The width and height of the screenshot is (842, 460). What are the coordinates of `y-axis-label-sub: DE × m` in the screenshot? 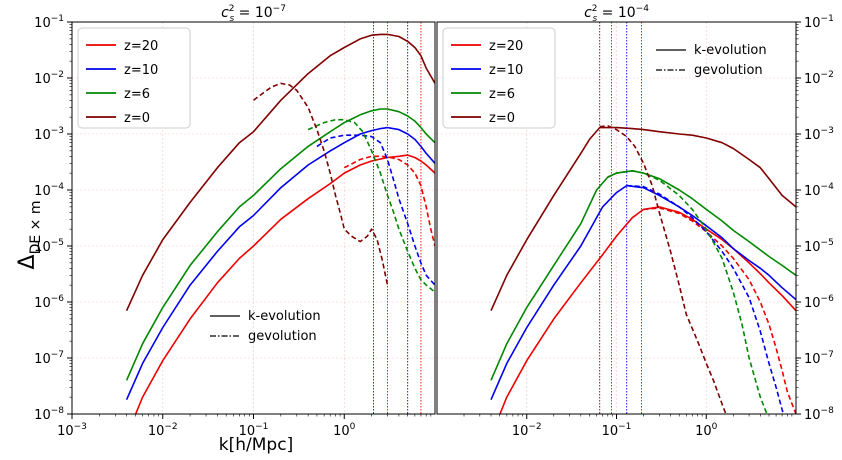 It's located at (36, 228).